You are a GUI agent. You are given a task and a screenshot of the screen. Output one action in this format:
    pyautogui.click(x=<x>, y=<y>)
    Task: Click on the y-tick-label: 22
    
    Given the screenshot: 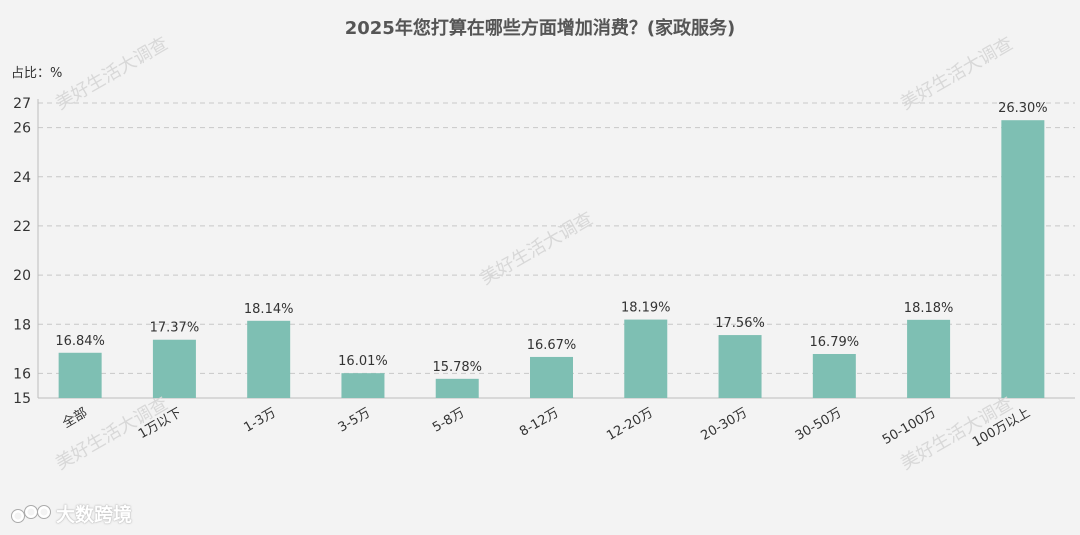 What is the action you would take?
    pyautogui.click(x=22, y=227)
    